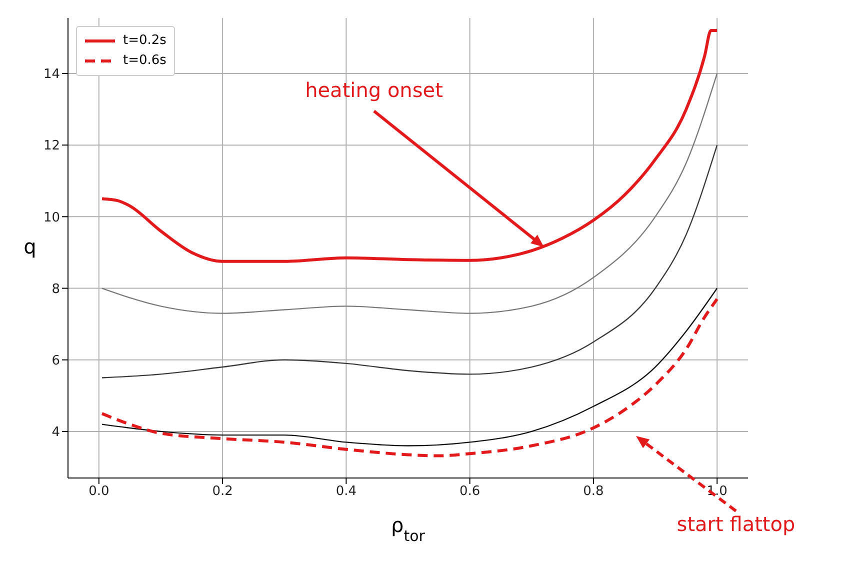 Image resolution: width=844 pixels, height=580 pixels. I want to click on x-tick-label: 0.2, so click(222, 492).